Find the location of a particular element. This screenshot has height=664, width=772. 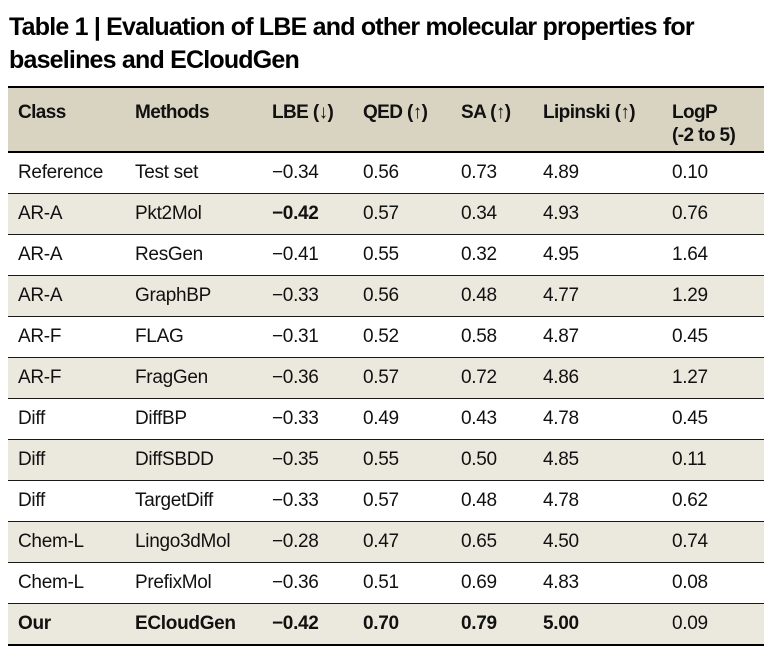

cell-sa: 0.58 is located at coordinates (502, 337).